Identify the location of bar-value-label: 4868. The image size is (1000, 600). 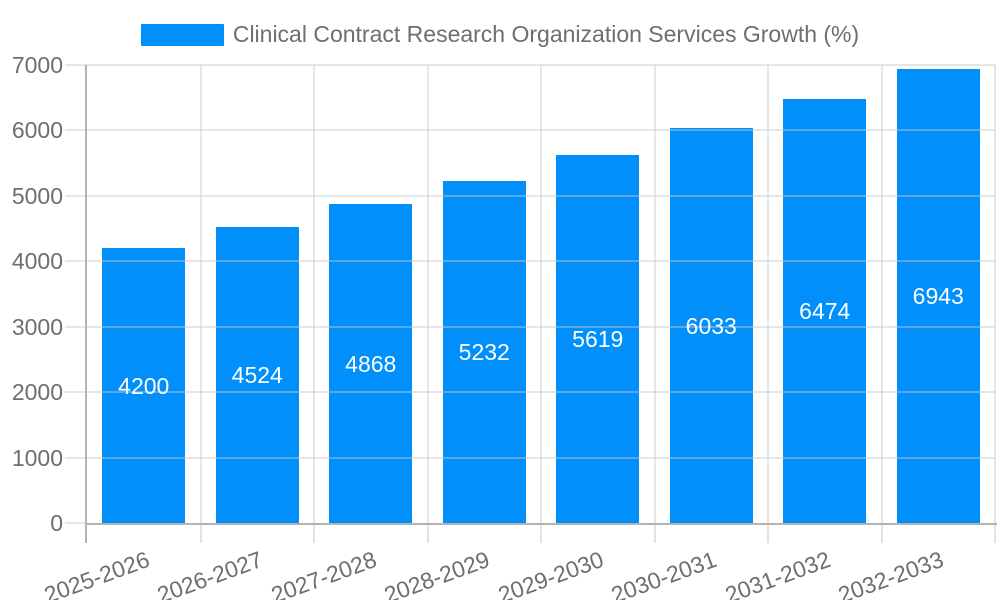
(371, 363).